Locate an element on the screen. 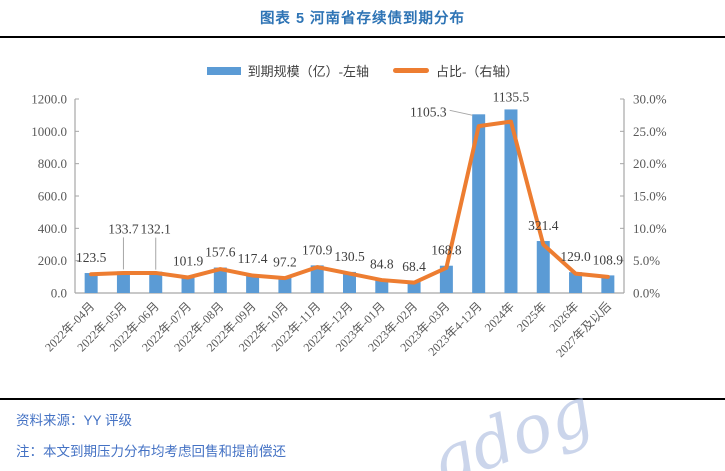 The image size is (725, 471). right-axis-tick-label: 5.0% is located at coordinates (646, 260).